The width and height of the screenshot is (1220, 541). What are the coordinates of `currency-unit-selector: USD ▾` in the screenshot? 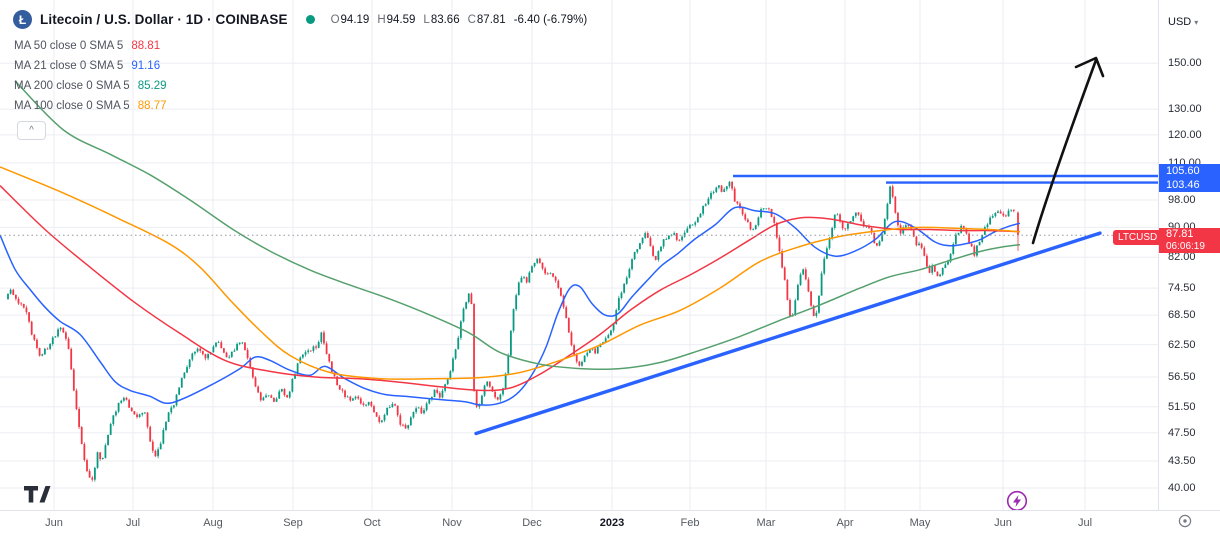 It's located at (1183, 22).